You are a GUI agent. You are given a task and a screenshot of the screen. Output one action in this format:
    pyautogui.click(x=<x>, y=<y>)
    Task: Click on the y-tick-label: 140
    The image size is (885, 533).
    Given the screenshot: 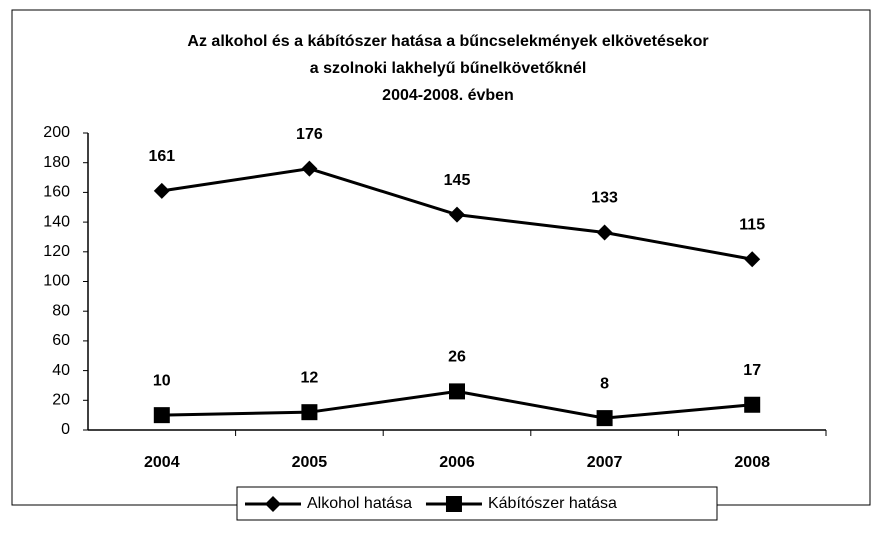 What is the action you would take?
    pyautogui.click(x=56, y=221)
    